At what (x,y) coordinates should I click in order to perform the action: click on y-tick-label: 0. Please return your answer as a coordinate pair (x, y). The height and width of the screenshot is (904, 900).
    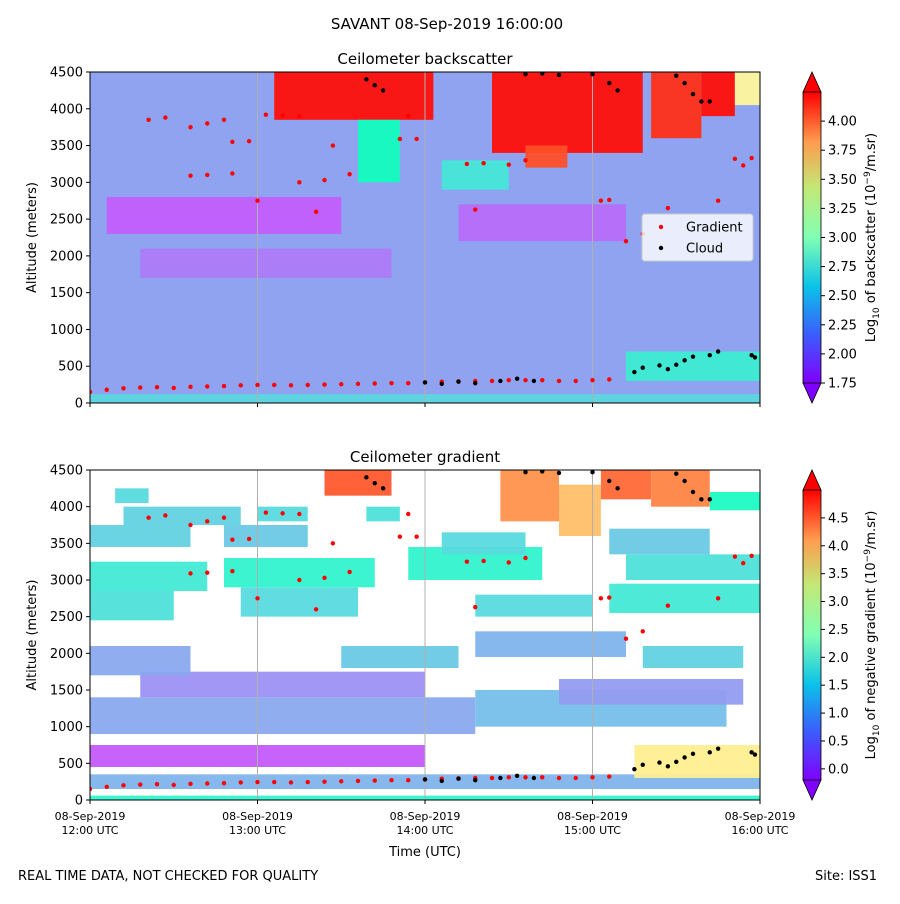
    Looking at the image, I should click on (79, 801).